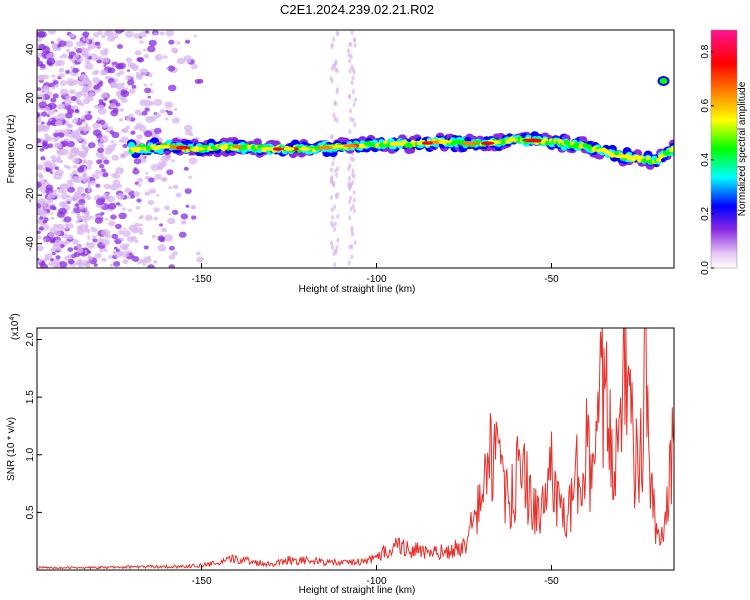  I want to click on x-tick-label: -100, so click(376, 279).